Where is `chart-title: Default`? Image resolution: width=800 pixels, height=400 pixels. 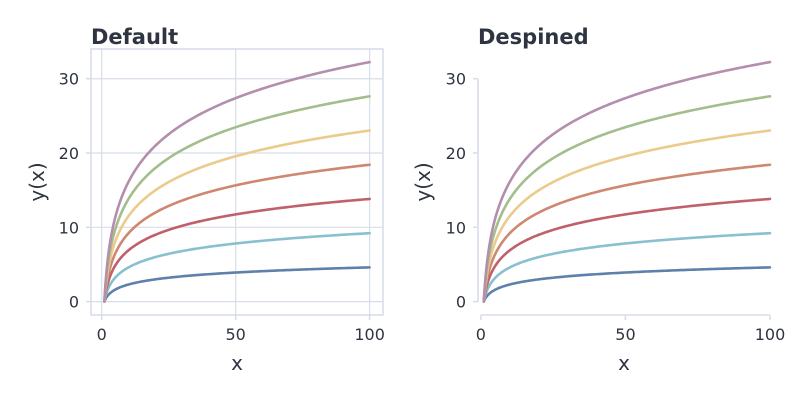
chart-title: Default is located at coordinates (134, 37).